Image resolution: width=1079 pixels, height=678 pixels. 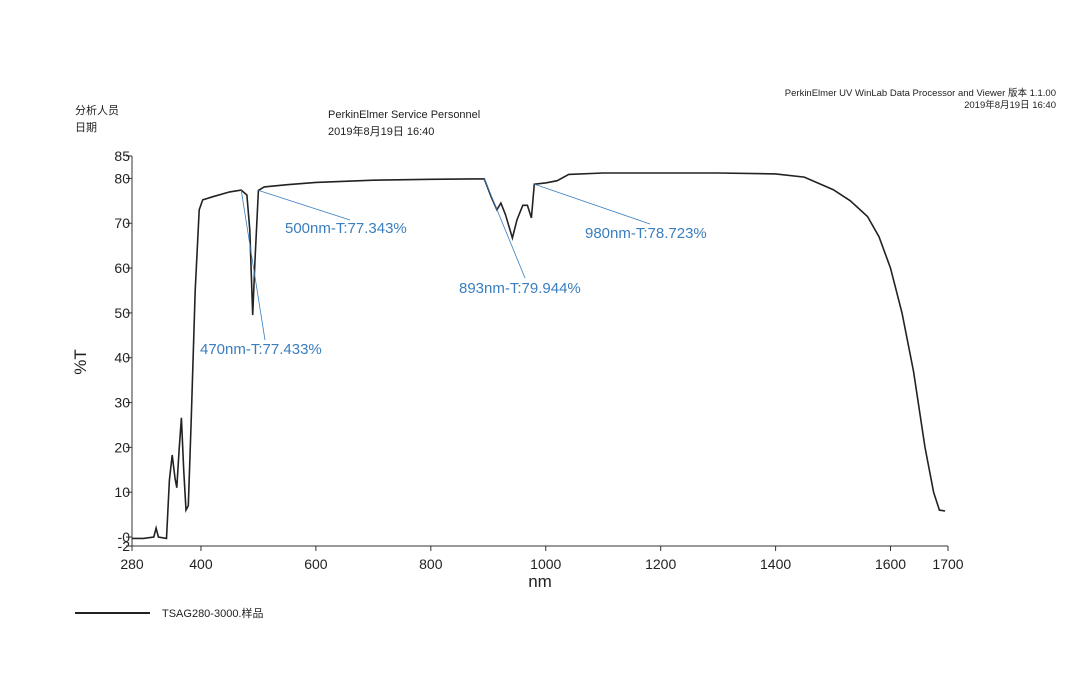 I want to click on x-tick-label: 1600, so click(x=890, y=564).